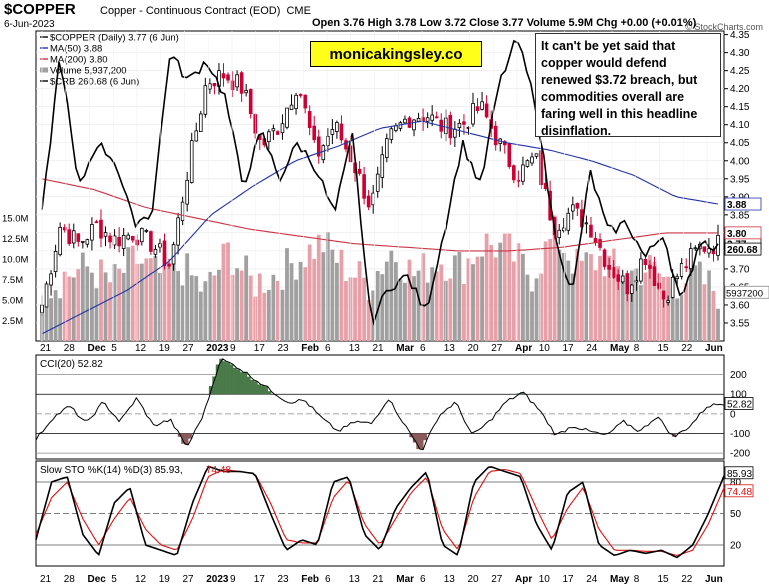 The width and height of the screenshot is (769, 588). I want to click on sto-title: Slow STO %K(14) %D(3) 85.93,, so click(111, 470).